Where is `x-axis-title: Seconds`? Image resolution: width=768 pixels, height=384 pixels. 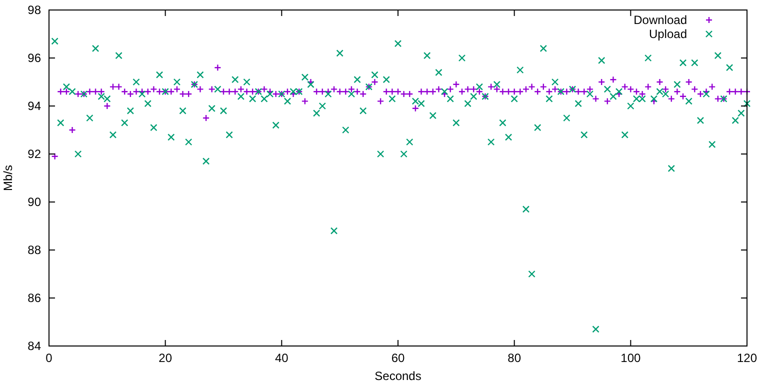
x-axis-title: Seconds is located at coordinates (398, 376).